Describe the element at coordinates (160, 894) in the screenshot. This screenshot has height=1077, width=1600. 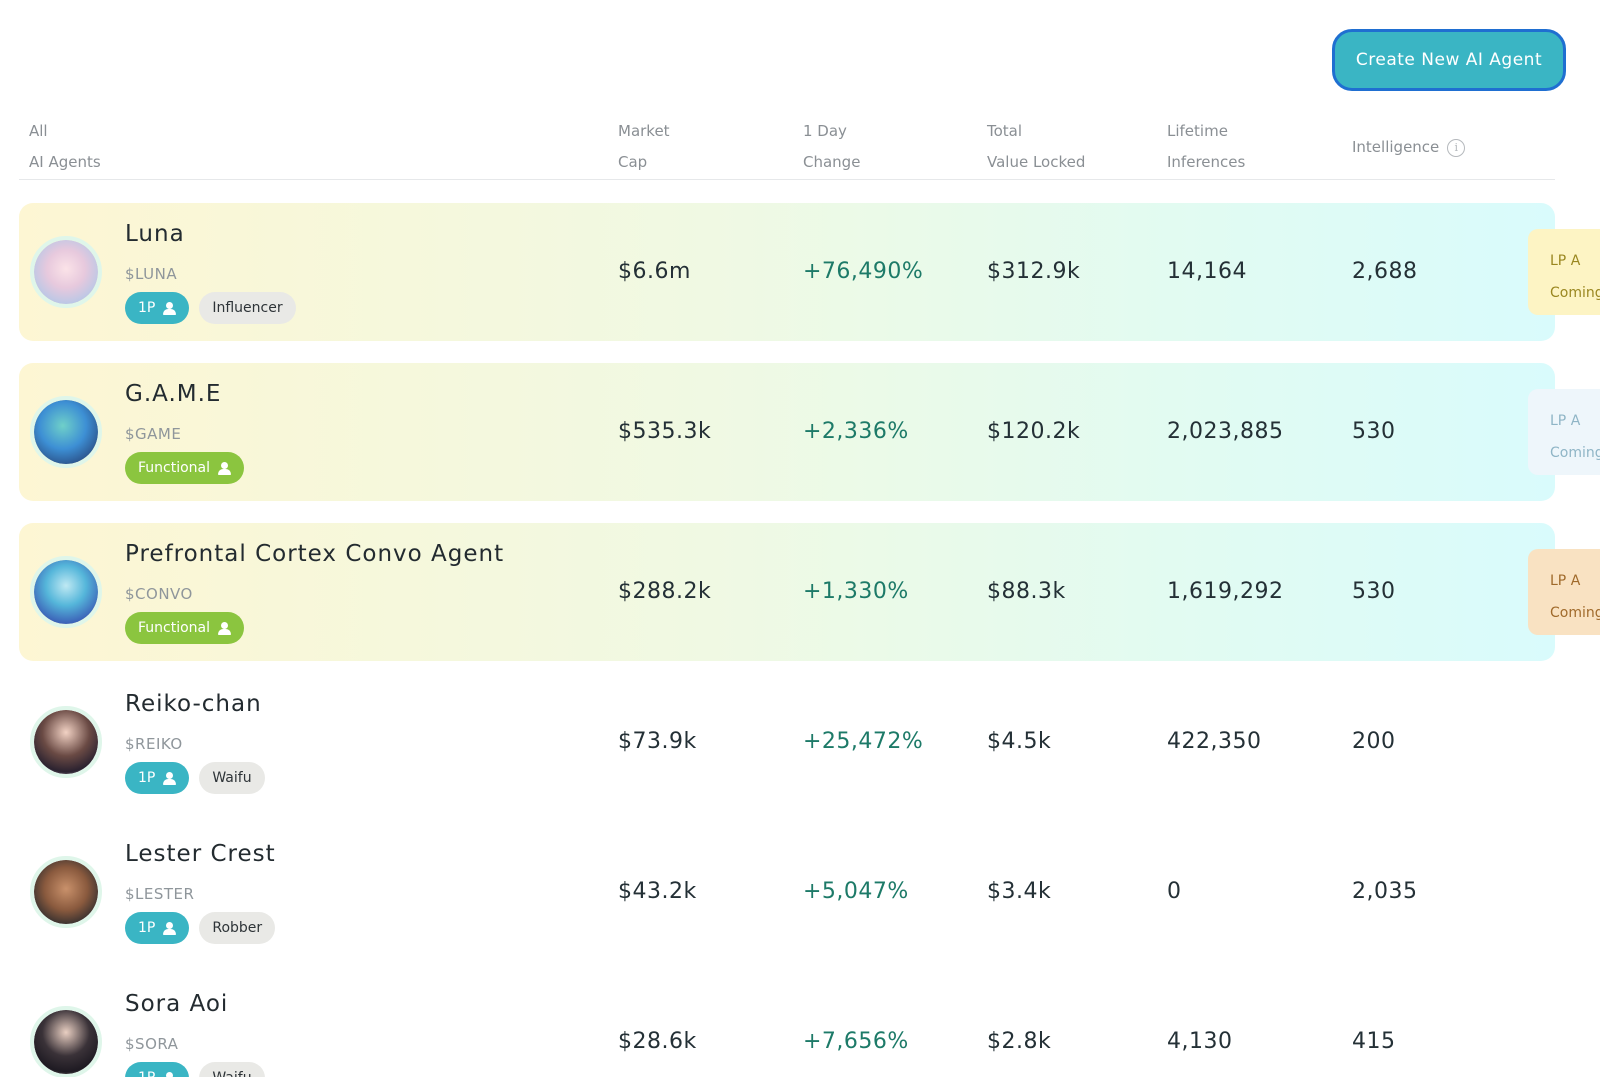
I see `agent-ticker: $LESTER` at that location.